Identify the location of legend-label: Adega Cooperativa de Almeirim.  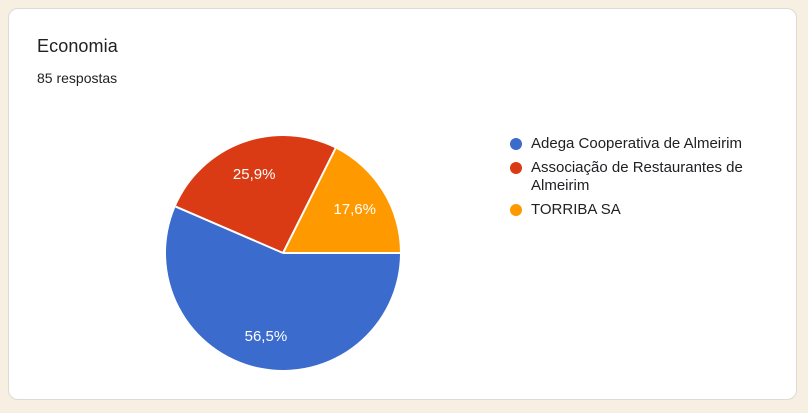
(636, 143).